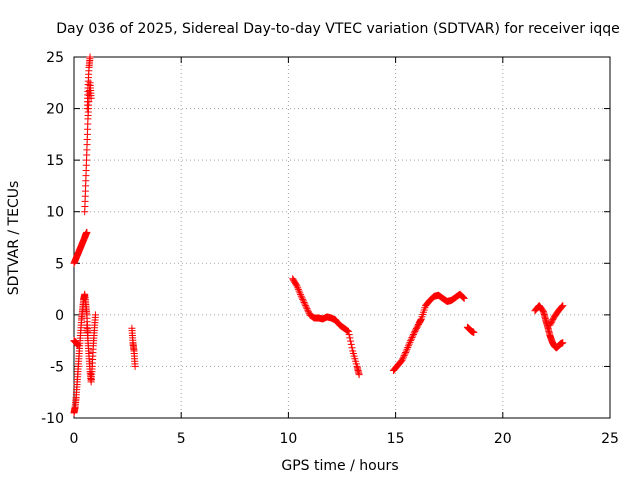 Image resolution: width=640 pixels, height=480 pixels. Describe the element at coordinates (549, 327) in the screenshot. I see `series-arc-21h-23h` at that location.